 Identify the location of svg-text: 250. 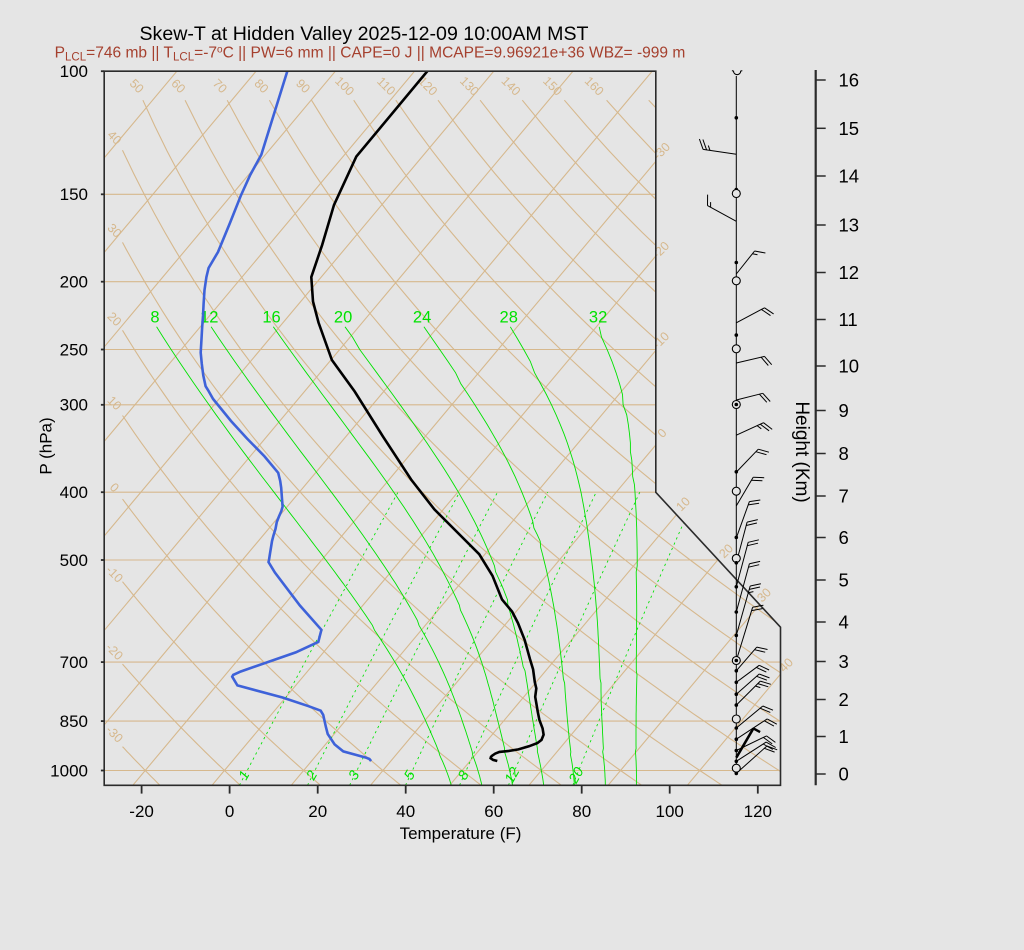
(74, 349).